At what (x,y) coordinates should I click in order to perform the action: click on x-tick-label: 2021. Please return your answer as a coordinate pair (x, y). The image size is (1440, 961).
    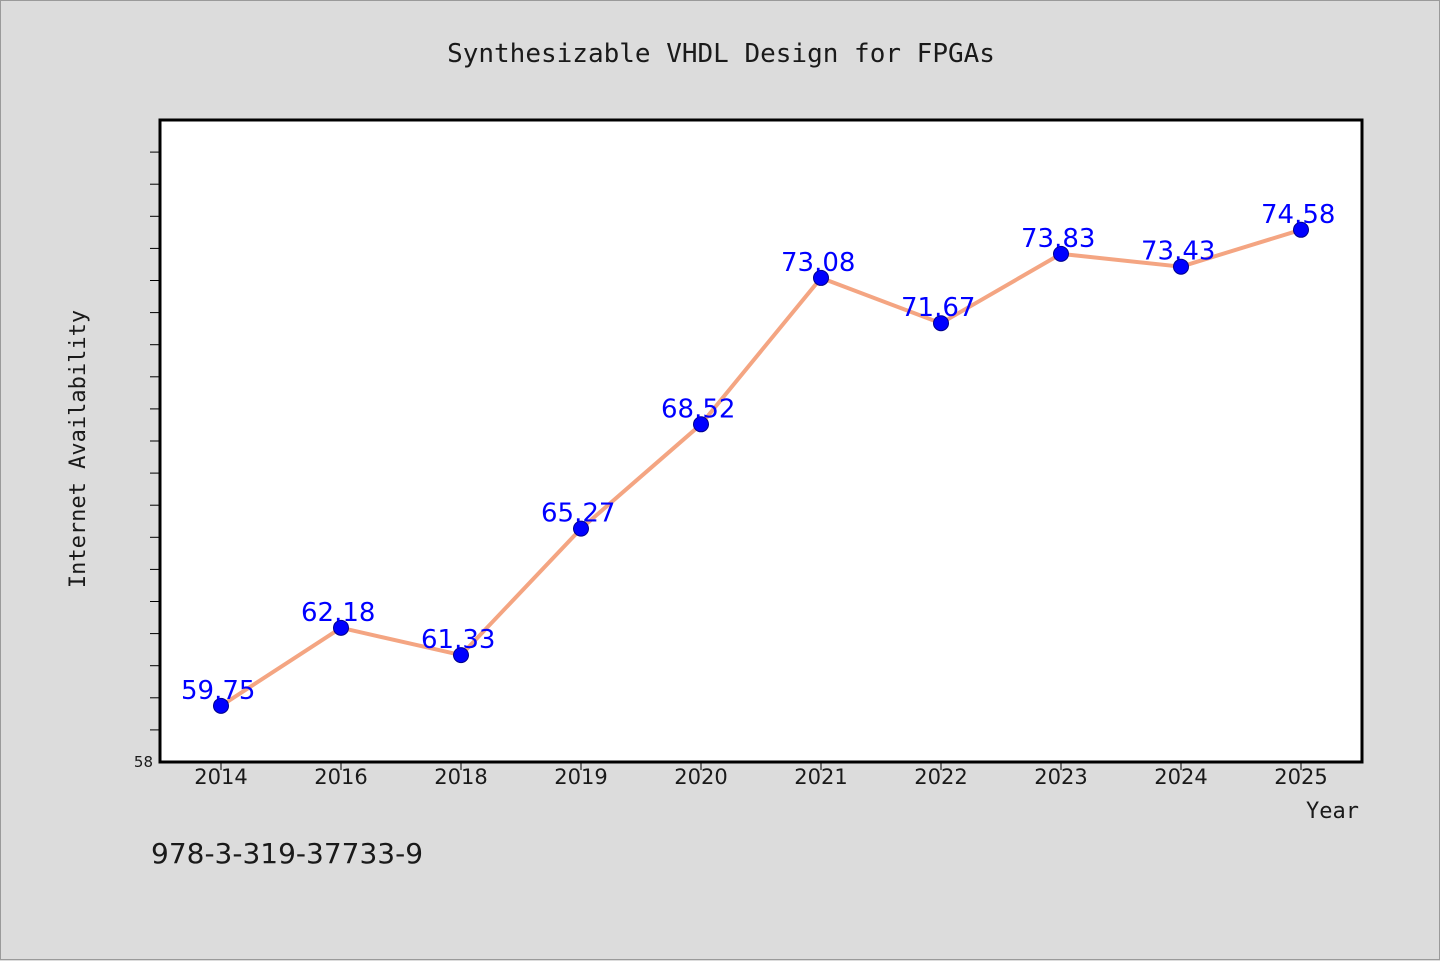
    Looking at the image, I should click on (820, 777).